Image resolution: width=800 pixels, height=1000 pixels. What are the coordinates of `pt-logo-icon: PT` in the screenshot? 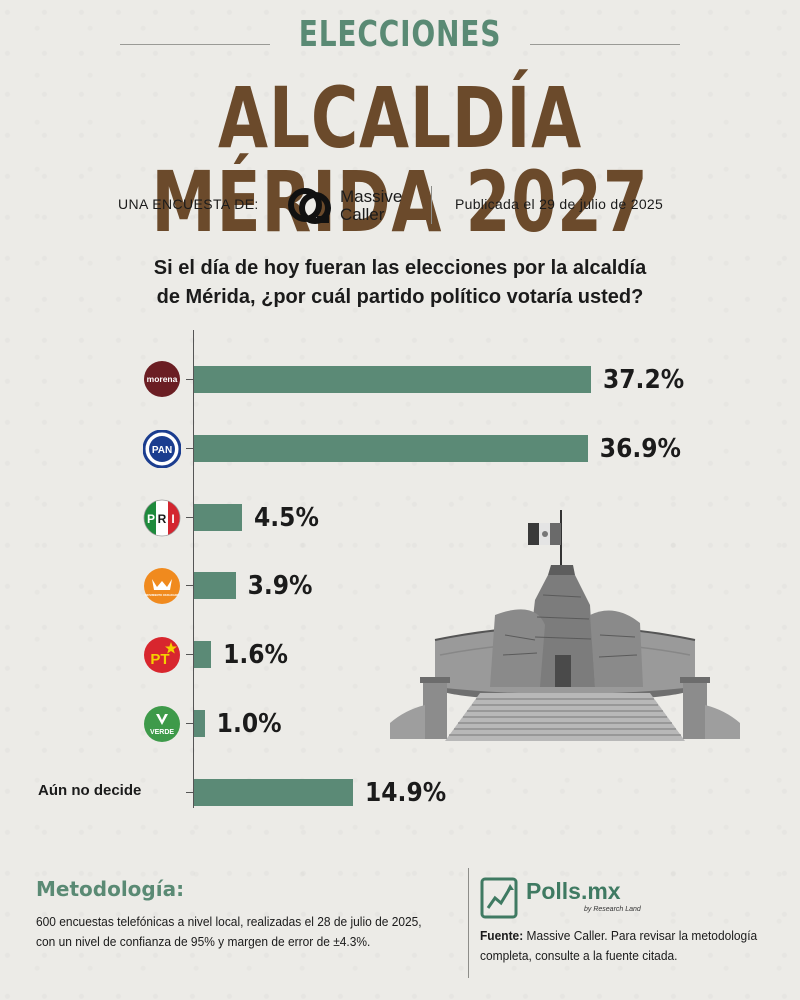 It's located at (162, 655).